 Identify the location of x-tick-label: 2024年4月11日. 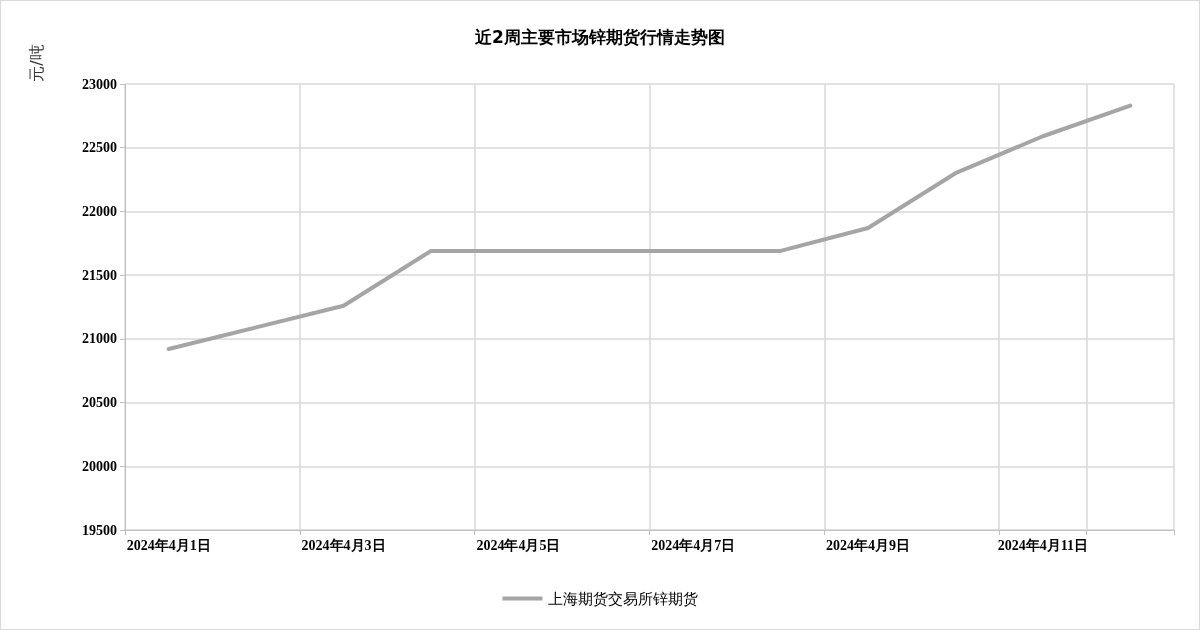
(1042, 545).